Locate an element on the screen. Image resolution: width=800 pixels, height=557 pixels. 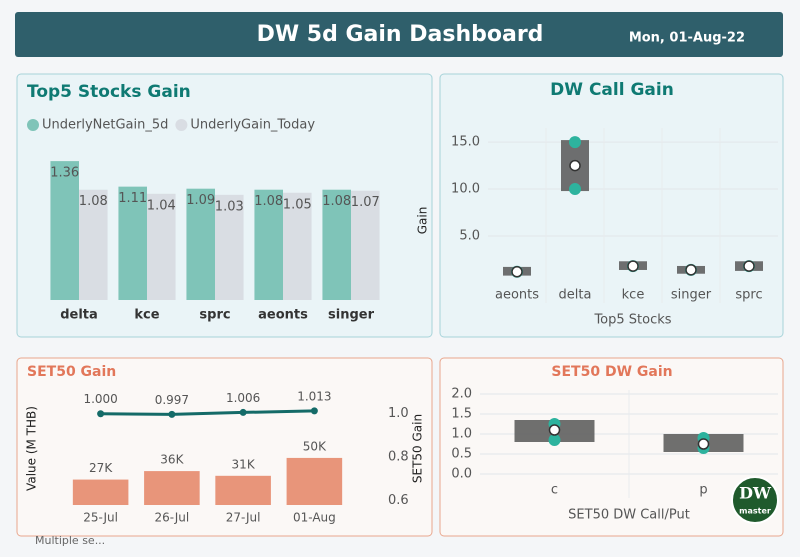
legend-label: UnderlyGain_Today is located at coordinates (252, 125).